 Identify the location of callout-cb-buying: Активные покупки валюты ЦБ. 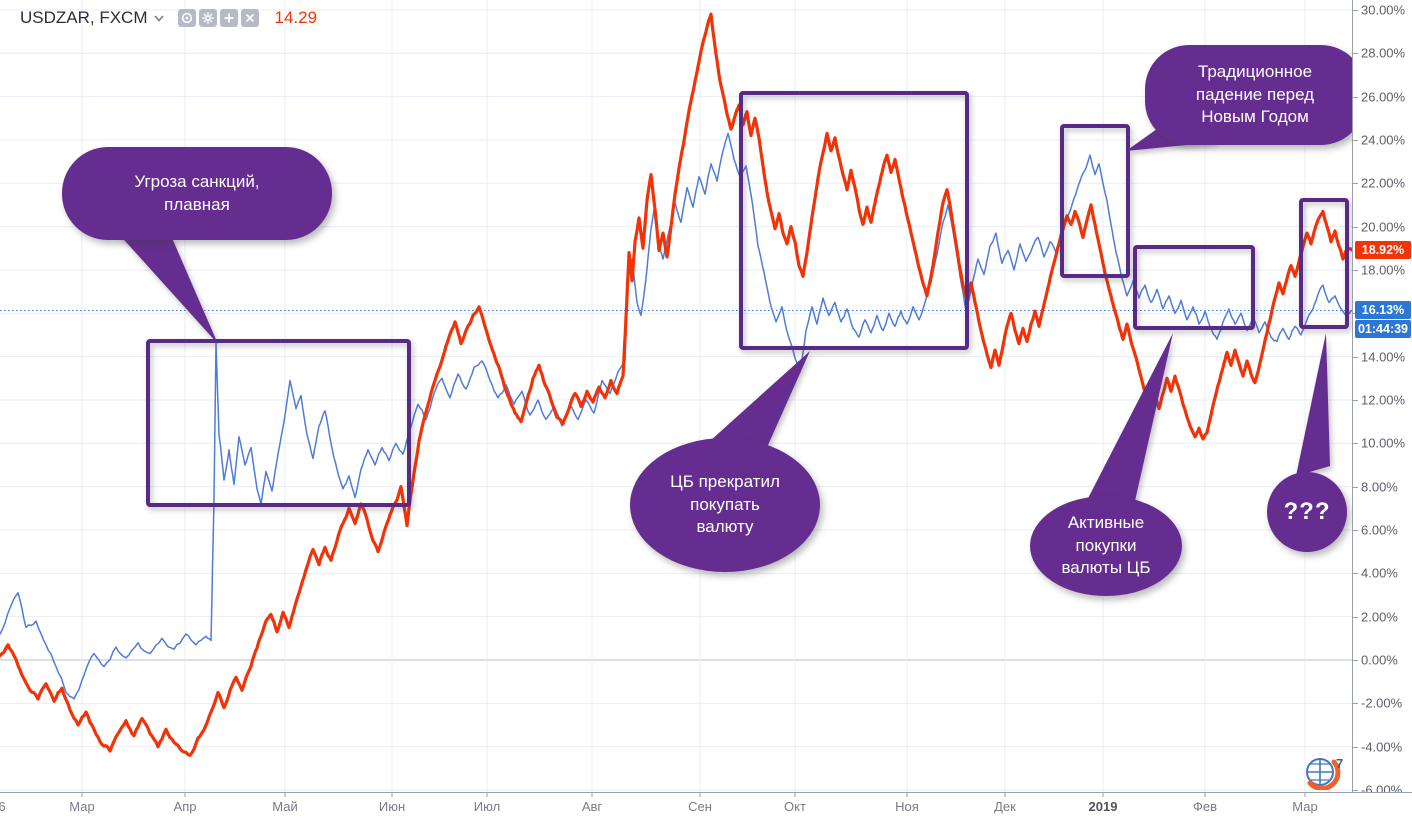
(1106, 546).